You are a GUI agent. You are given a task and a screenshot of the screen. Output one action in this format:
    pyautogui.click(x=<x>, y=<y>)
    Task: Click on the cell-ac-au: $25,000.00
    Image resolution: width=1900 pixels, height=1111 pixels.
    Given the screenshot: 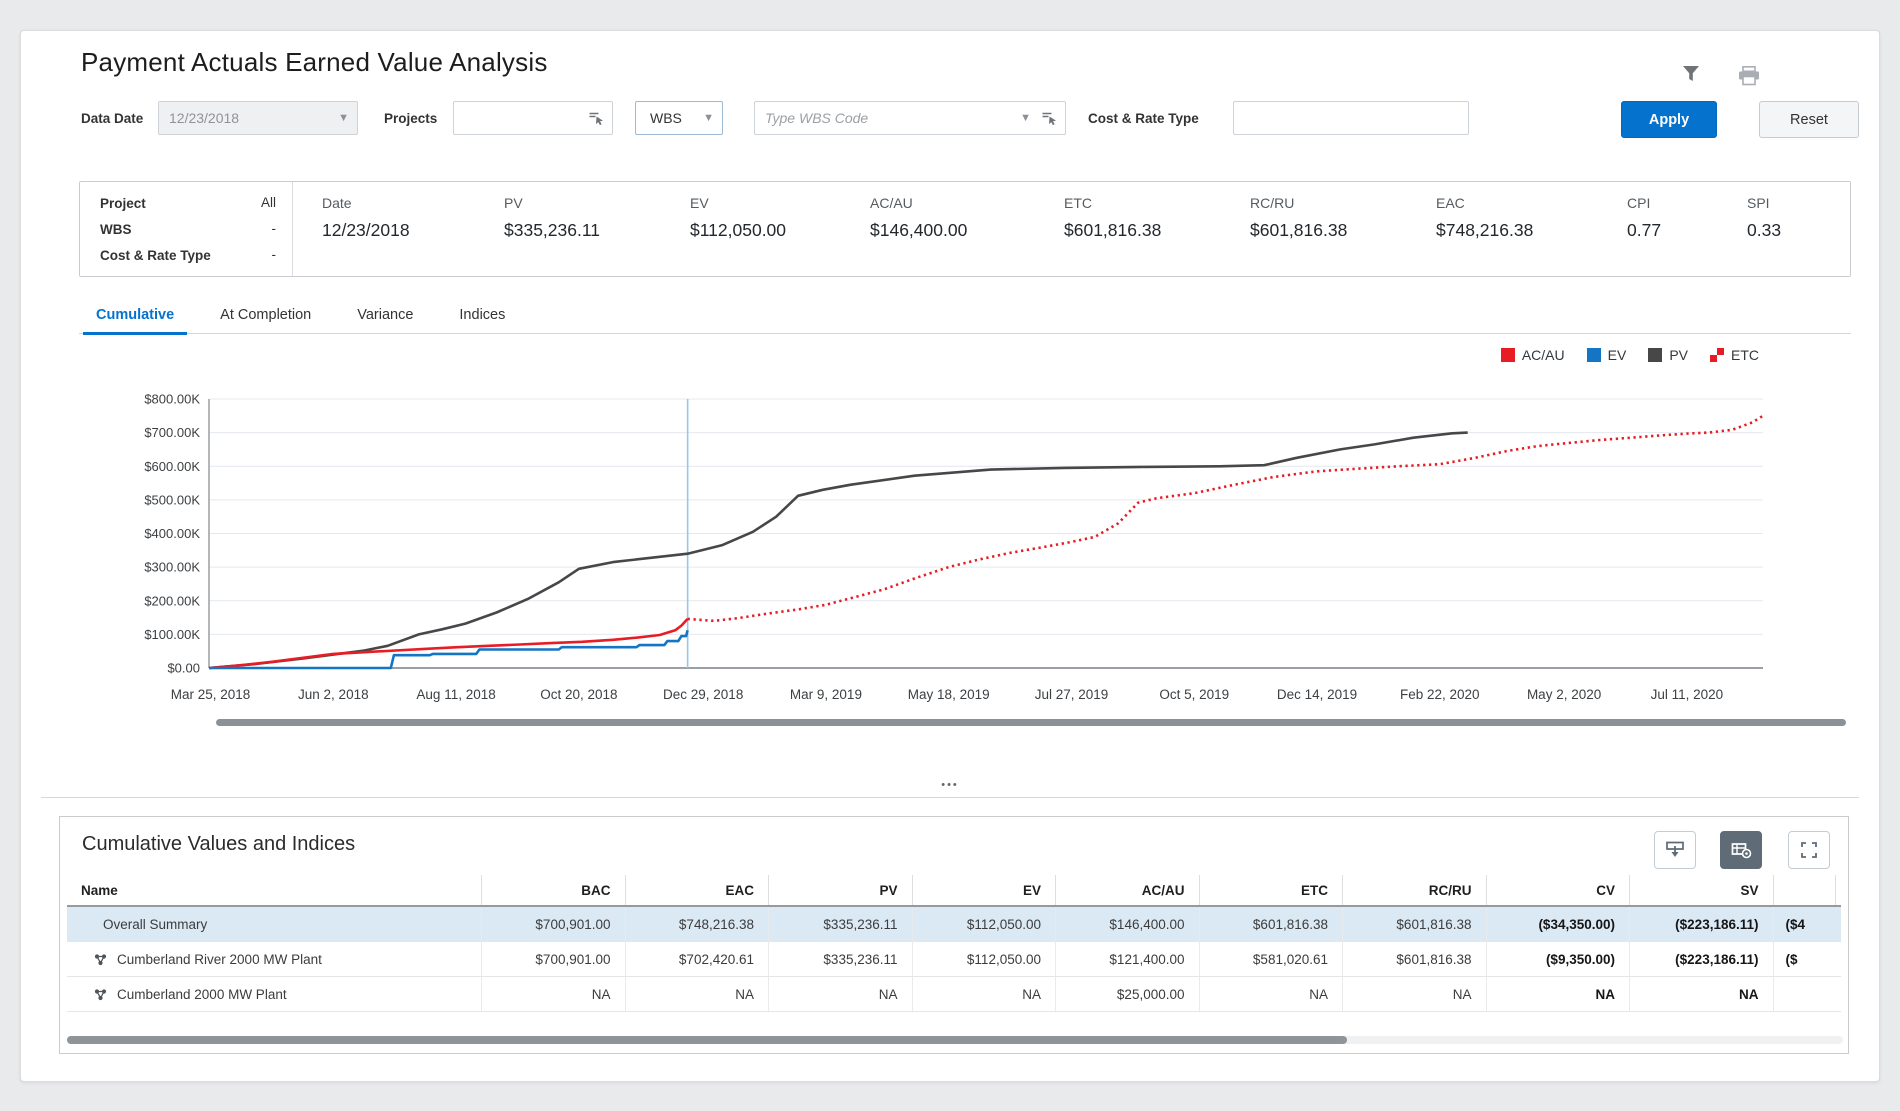 What is the action you would take?
    pyautogui.click(x=1128, y=994)
    